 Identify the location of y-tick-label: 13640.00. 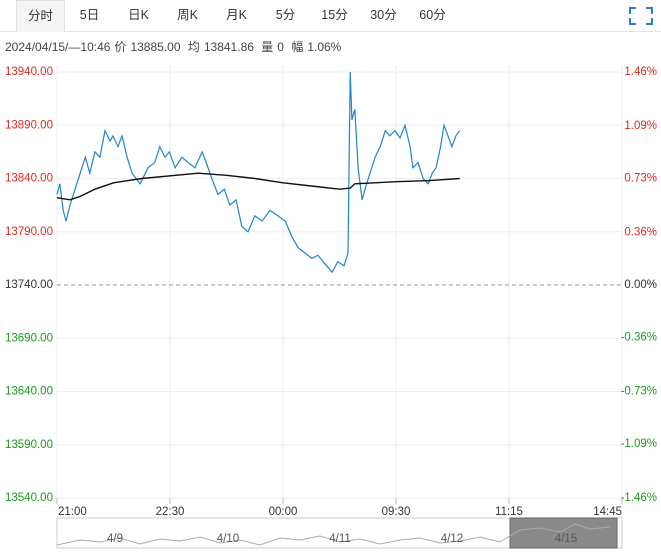
(29, 392).